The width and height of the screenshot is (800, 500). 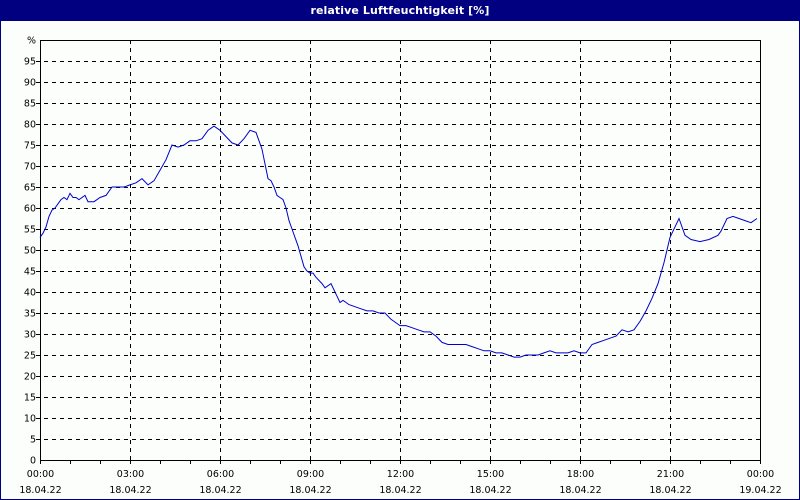 What do you see at coordinates (30, 209) in the screenshot?
I see `y-tick-label: 60` at bounding box center [30, 209].